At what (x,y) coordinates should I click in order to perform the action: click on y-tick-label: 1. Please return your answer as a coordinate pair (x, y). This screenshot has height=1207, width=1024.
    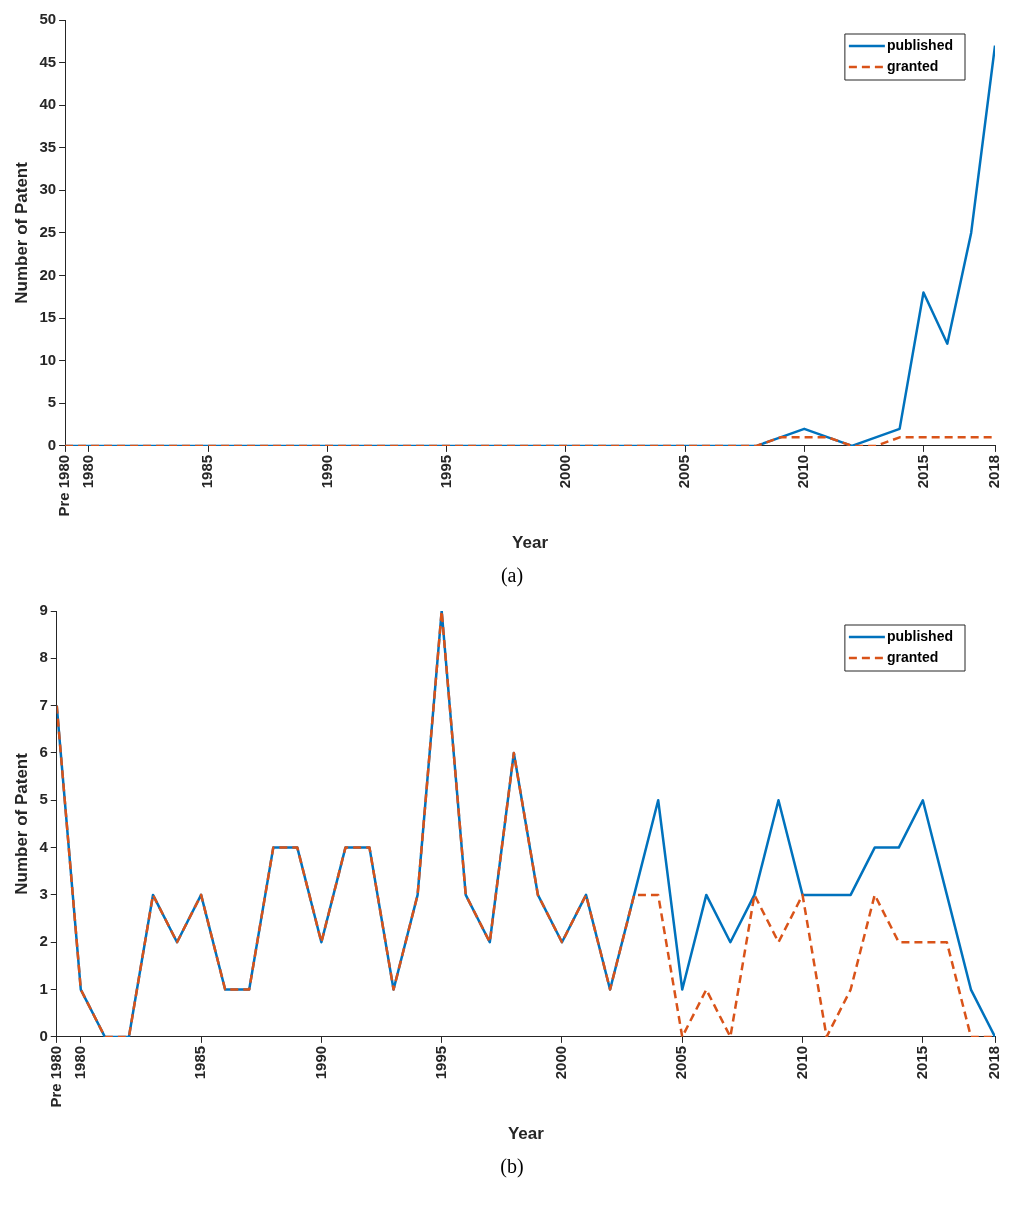
    Looking at the image, I should click on (43, 988).